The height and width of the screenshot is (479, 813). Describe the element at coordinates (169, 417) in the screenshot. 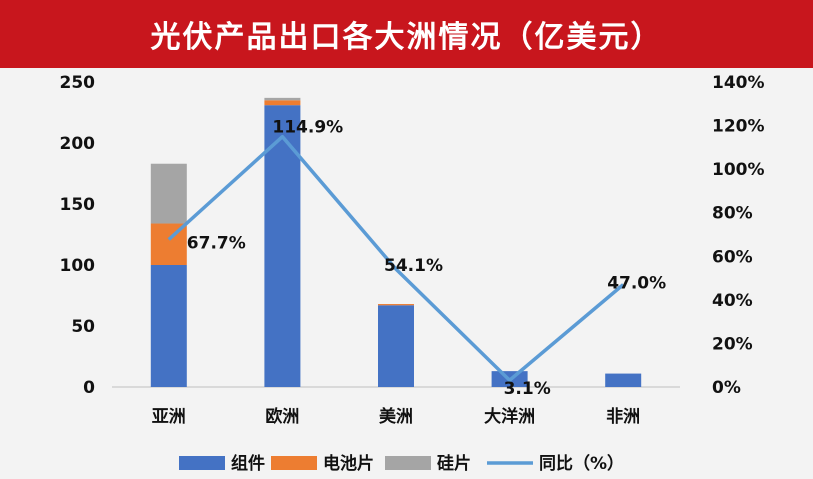

I see `category-label: 亚洲` at that location.